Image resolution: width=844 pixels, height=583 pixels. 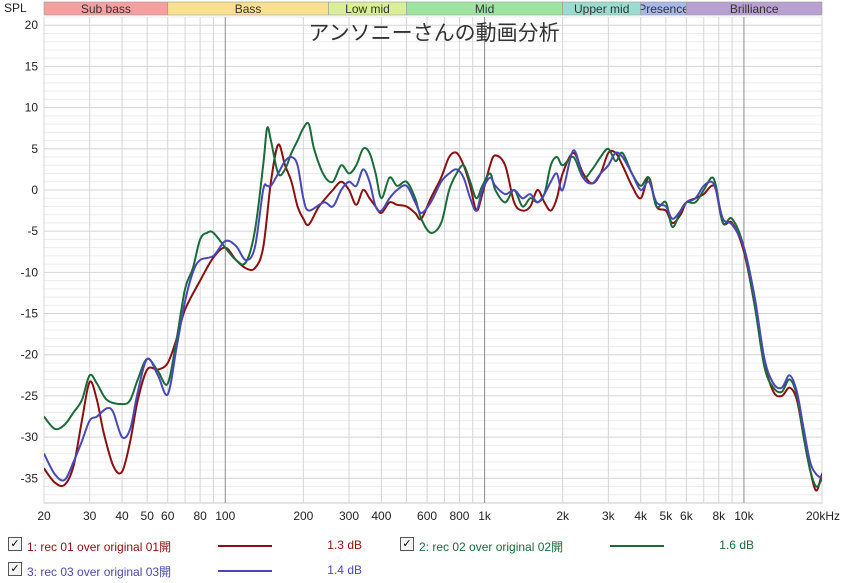 What do you see at coordinates (32, 66) in the screenshot?
I see `y-tick-label: 15` at bounding box center [32, 66].